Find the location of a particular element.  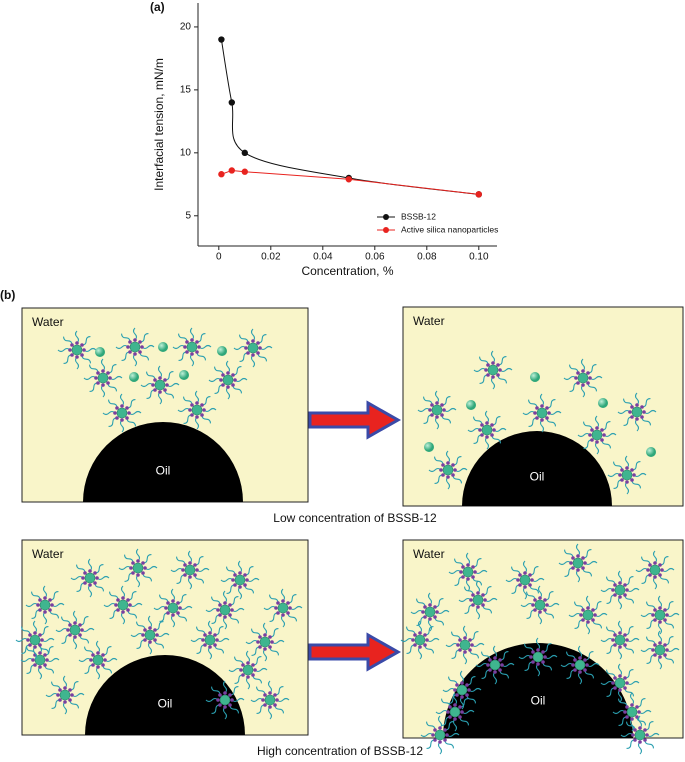

x-tick-label: 0.10 is located at coordinates (479, 257).